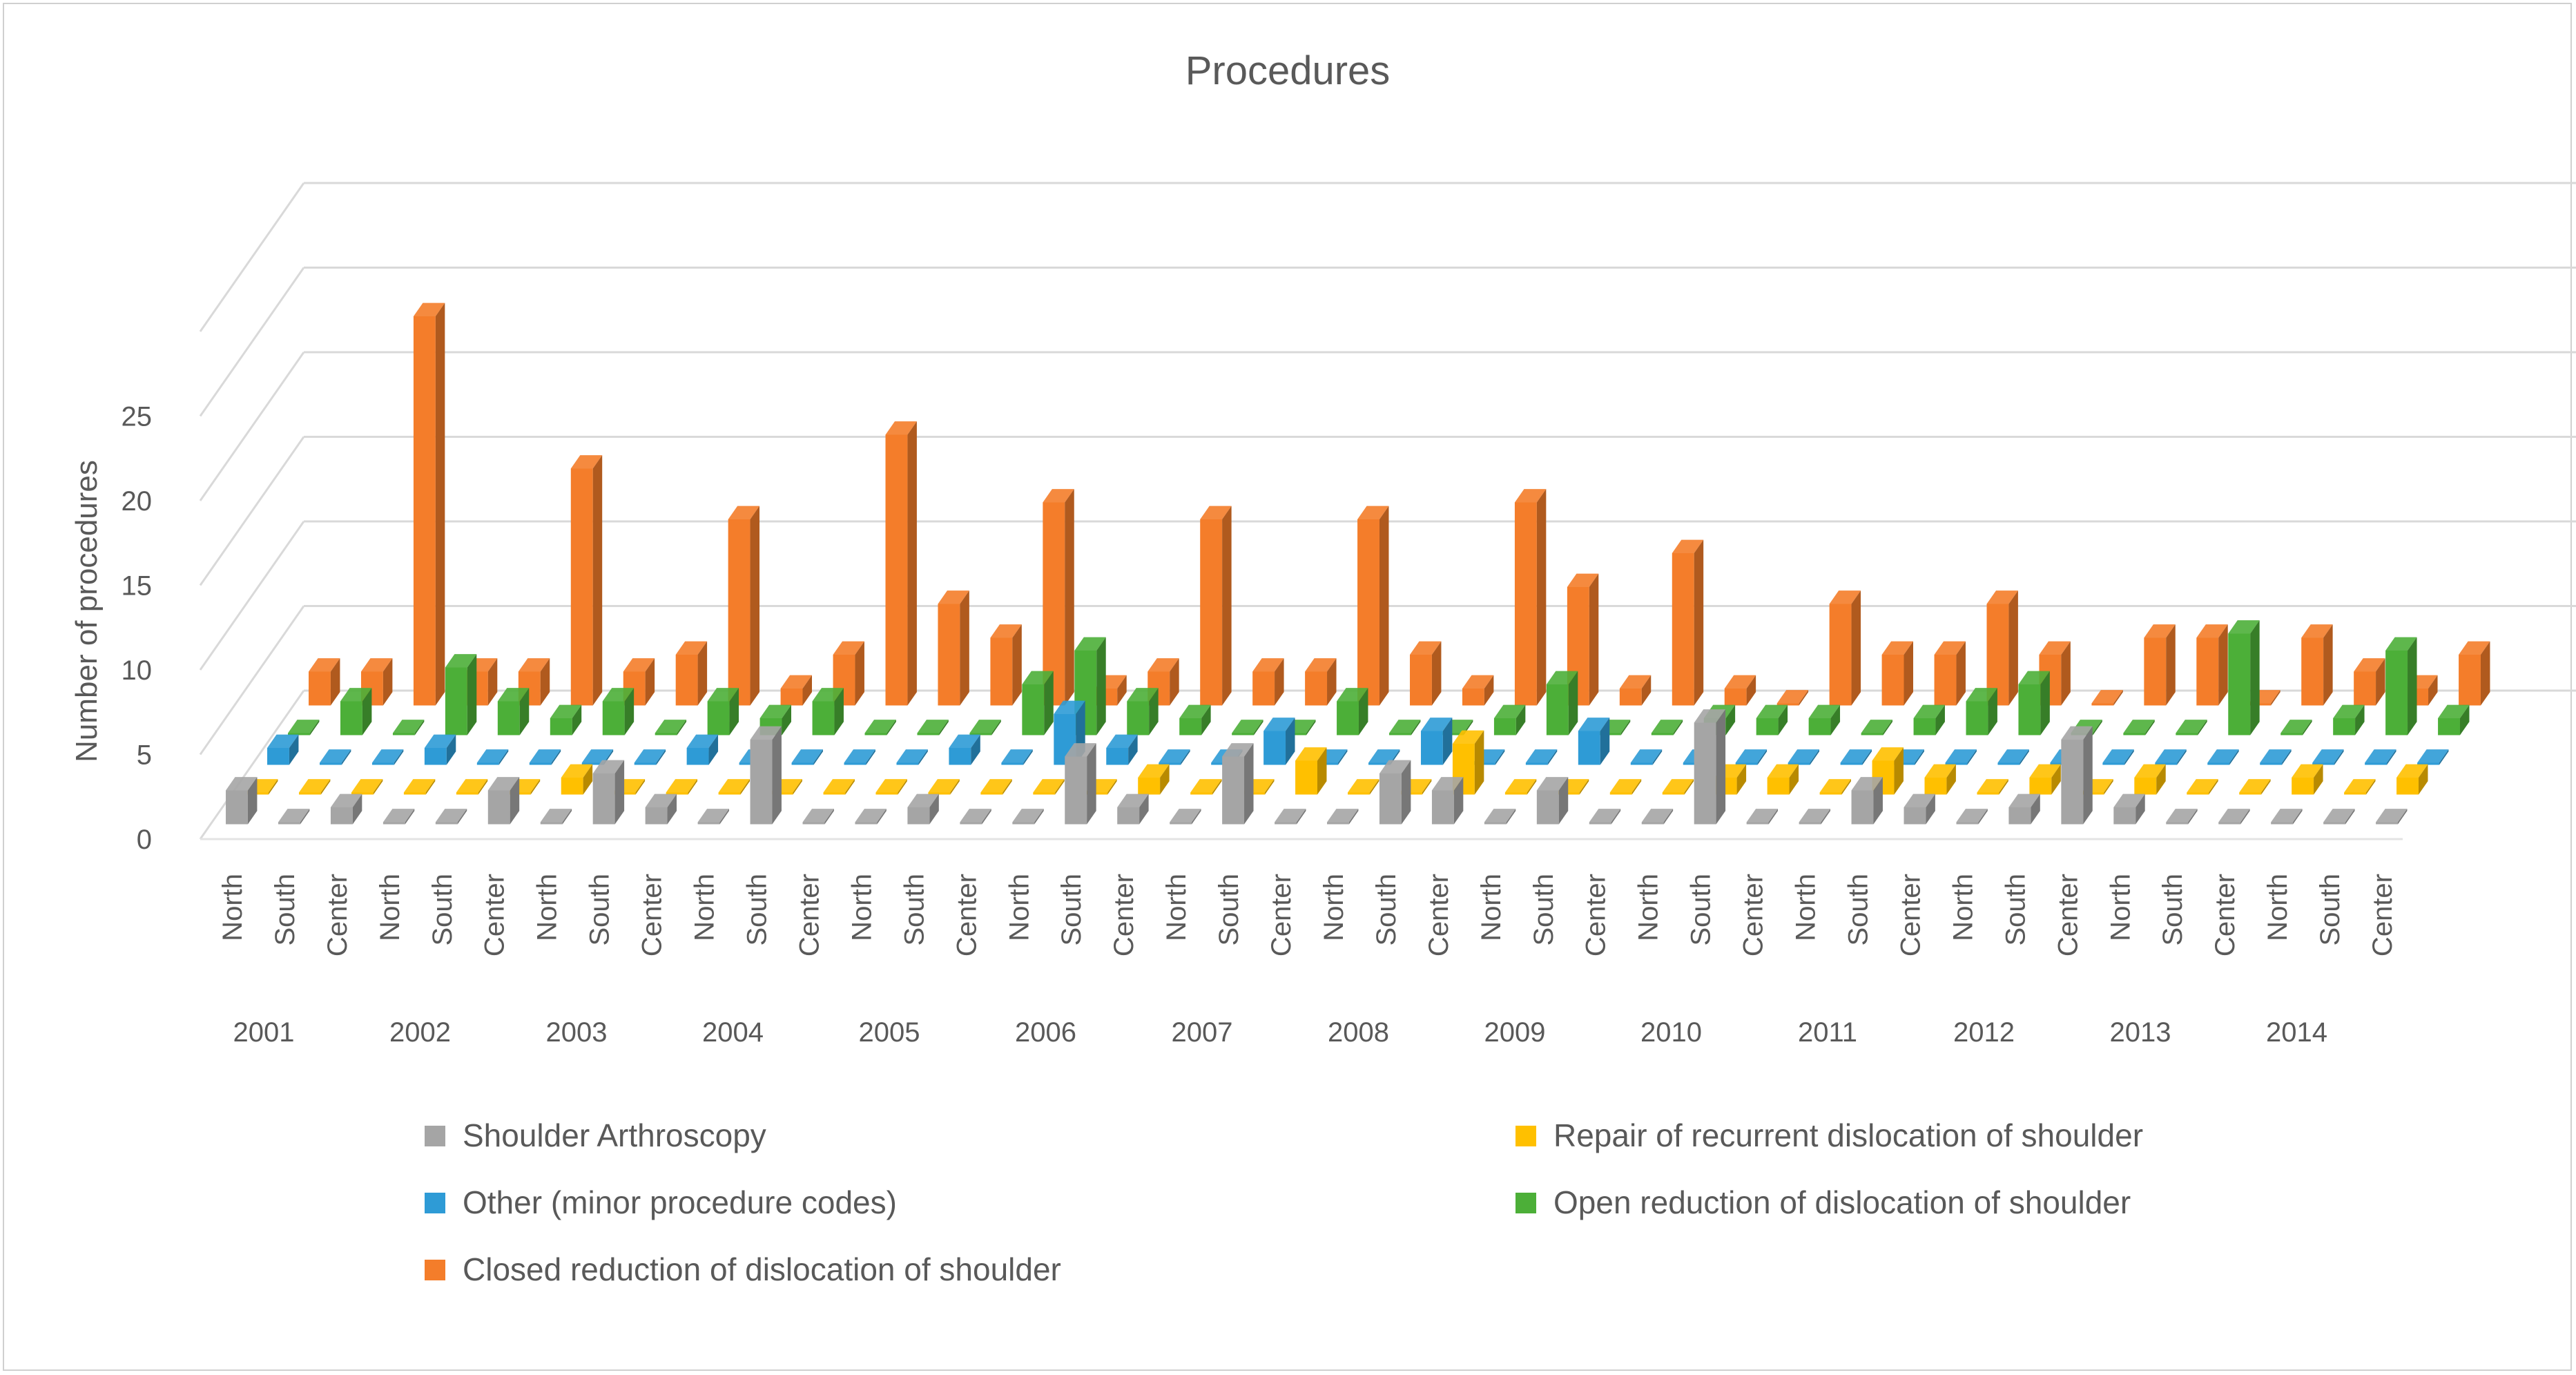  I want to click on x-tick-label-region: North, so click(2278, 907).